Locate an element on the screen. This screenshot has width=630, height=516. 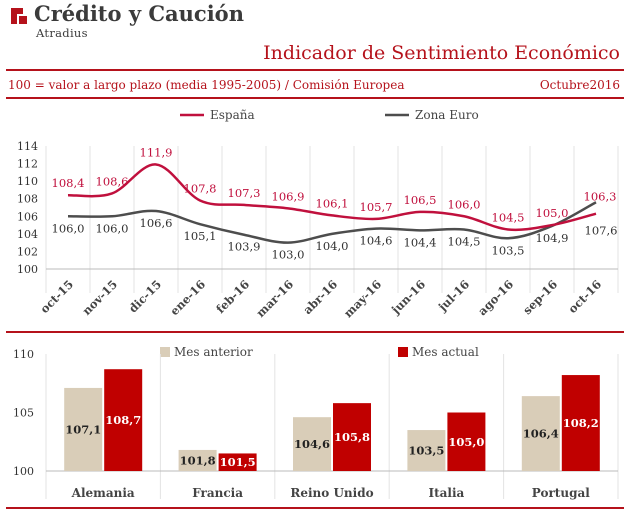
data-label-current: 101,5 is located at coordinates (238, 462).